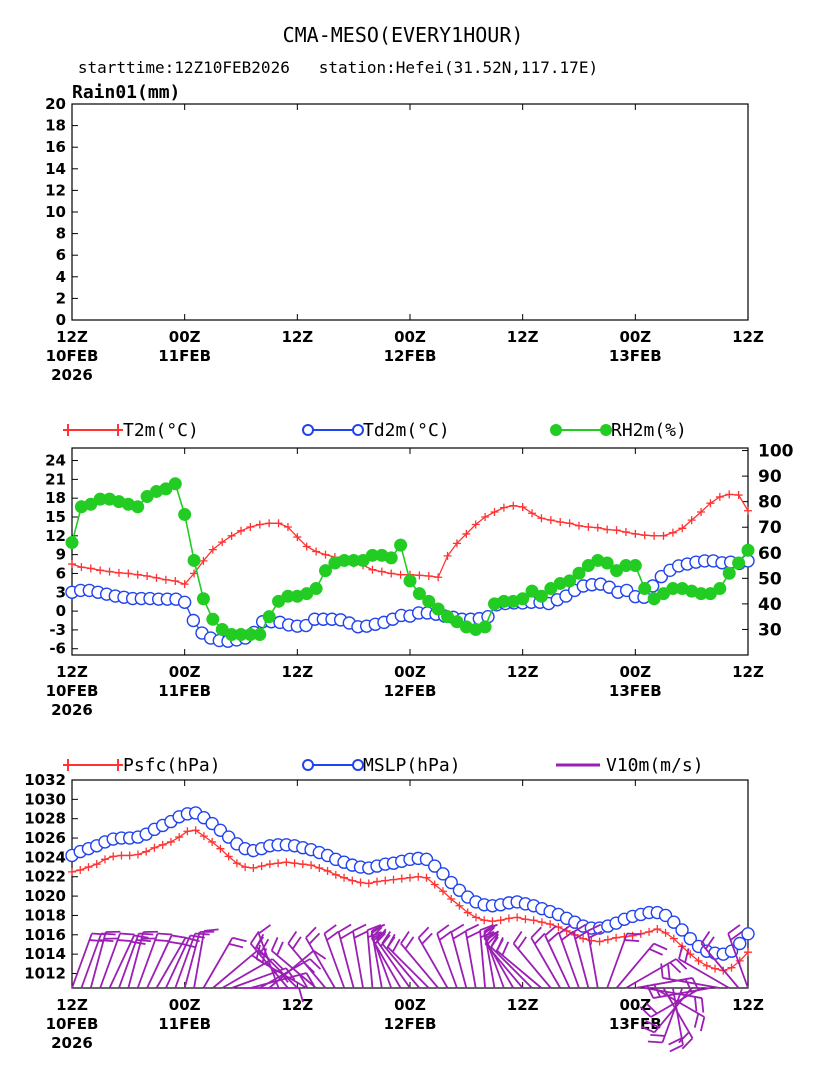 The height and width of the screenshot is (1070, 822). What do you see at coordinates (655, 765) in the screenshot?
I see `legend-wind-label: V10m(m/s)` at bounding box center [655, 765].